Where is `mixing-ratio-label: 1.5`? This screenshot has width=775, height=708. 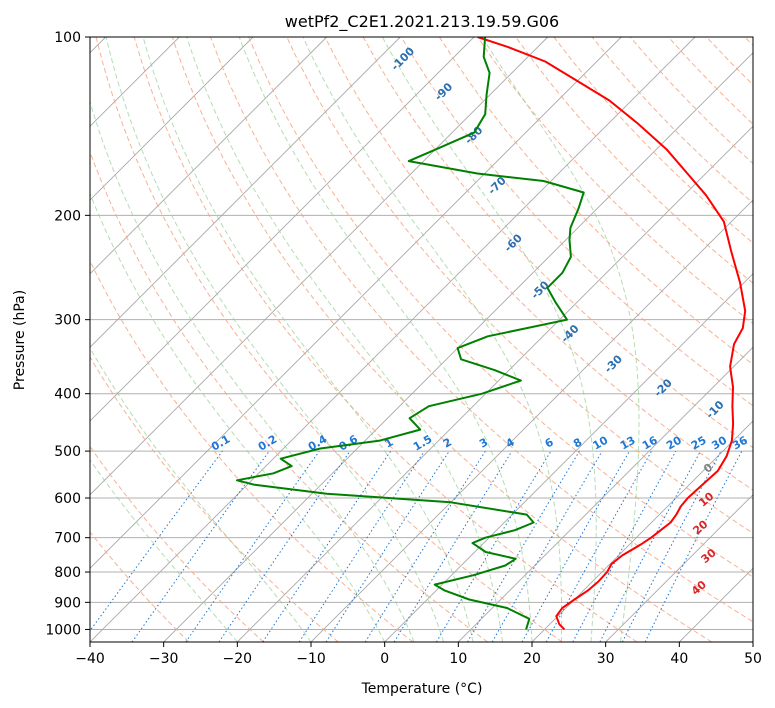
mixing-ratio-label: 1.5 is located at coordinates (422, 443).